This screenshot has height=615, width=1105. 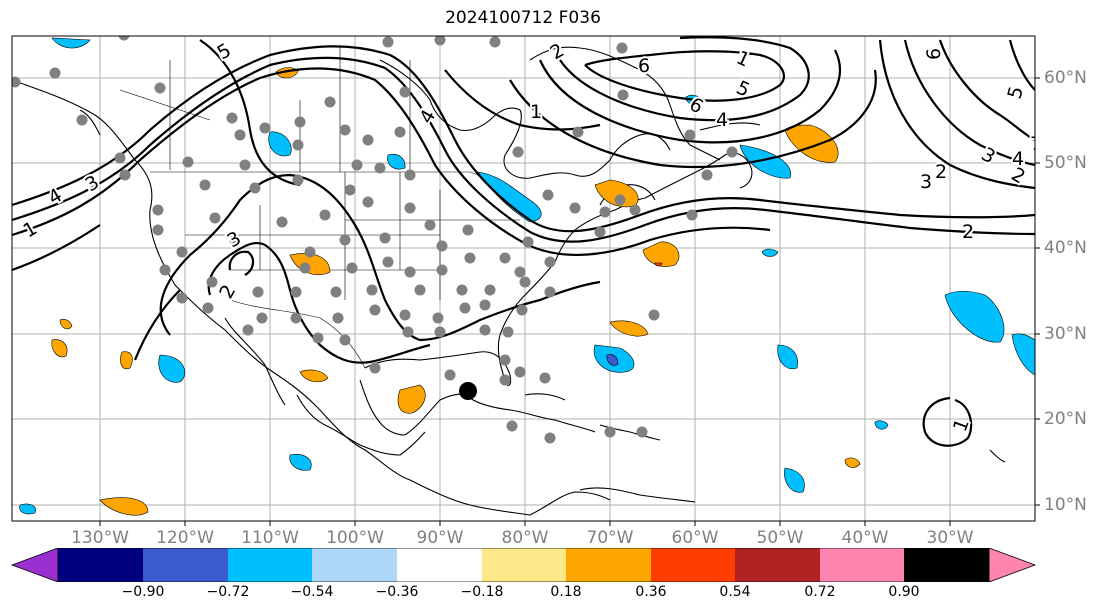 What do you see at coordinates (523, 18) in the screenshot?
I see `map-title: 2024100712 F036` at bounding box center [523, 18].